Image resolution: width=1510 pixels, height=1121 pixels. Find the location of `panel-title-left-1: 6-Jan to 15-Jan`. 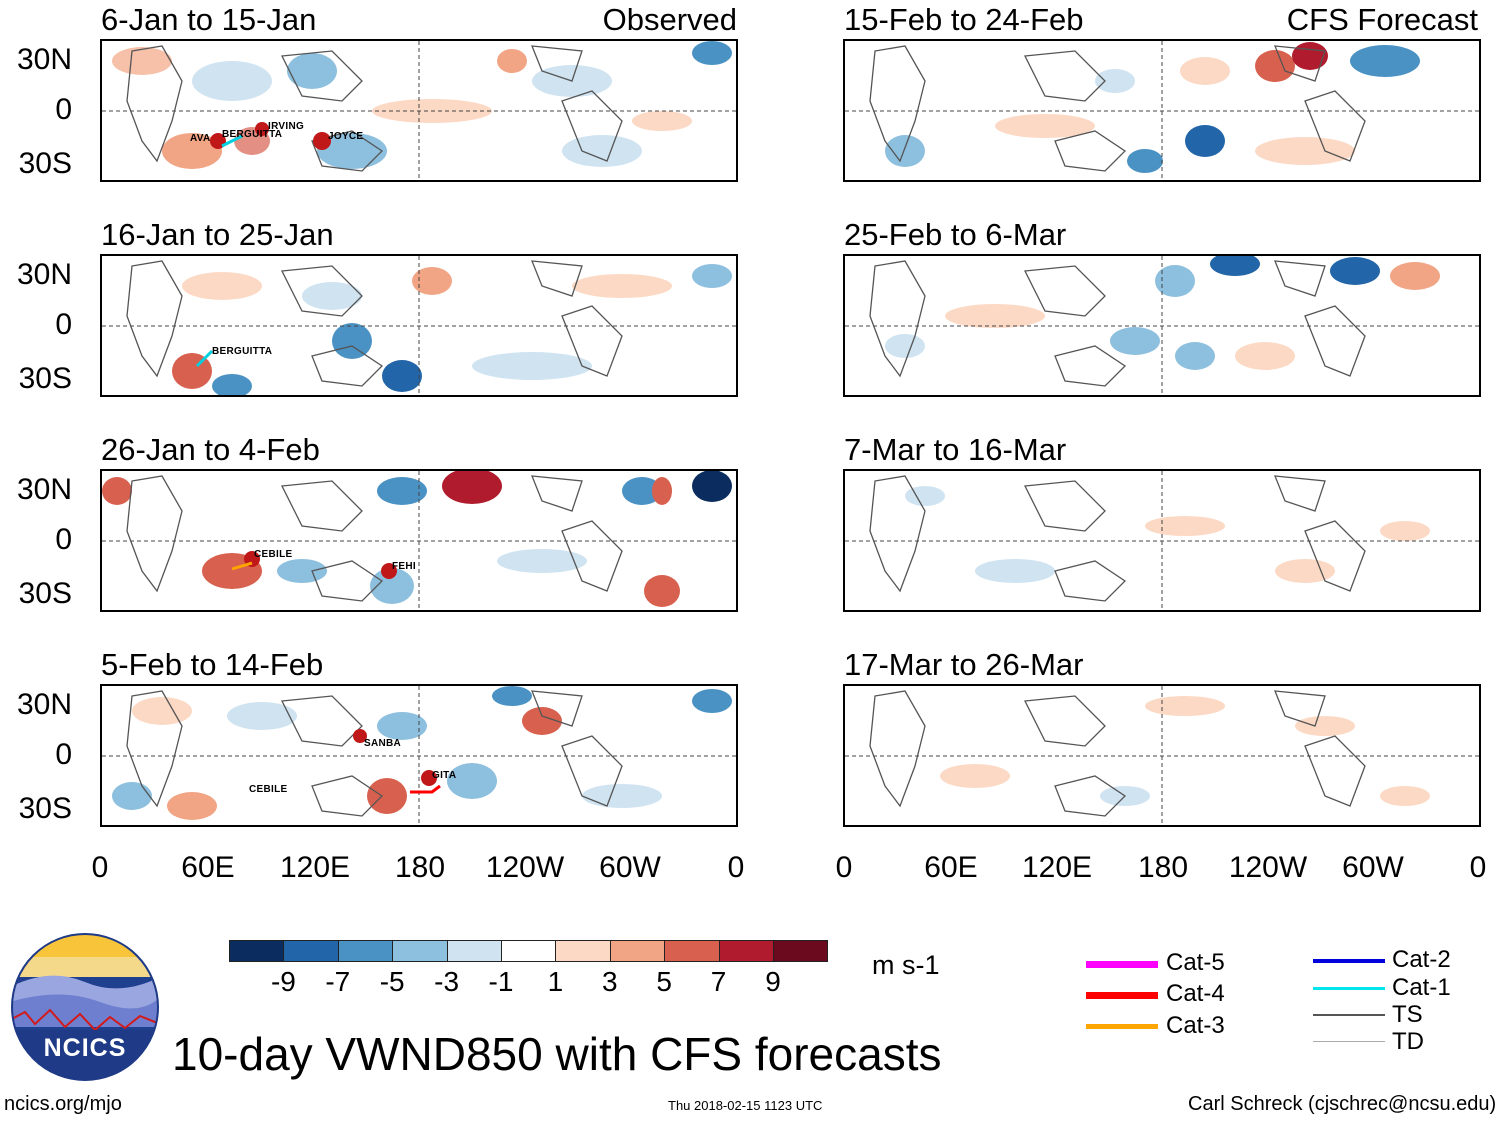

panel-title-left-1: 6-Jan to 15-Jan is located at coordinates (209, 19).